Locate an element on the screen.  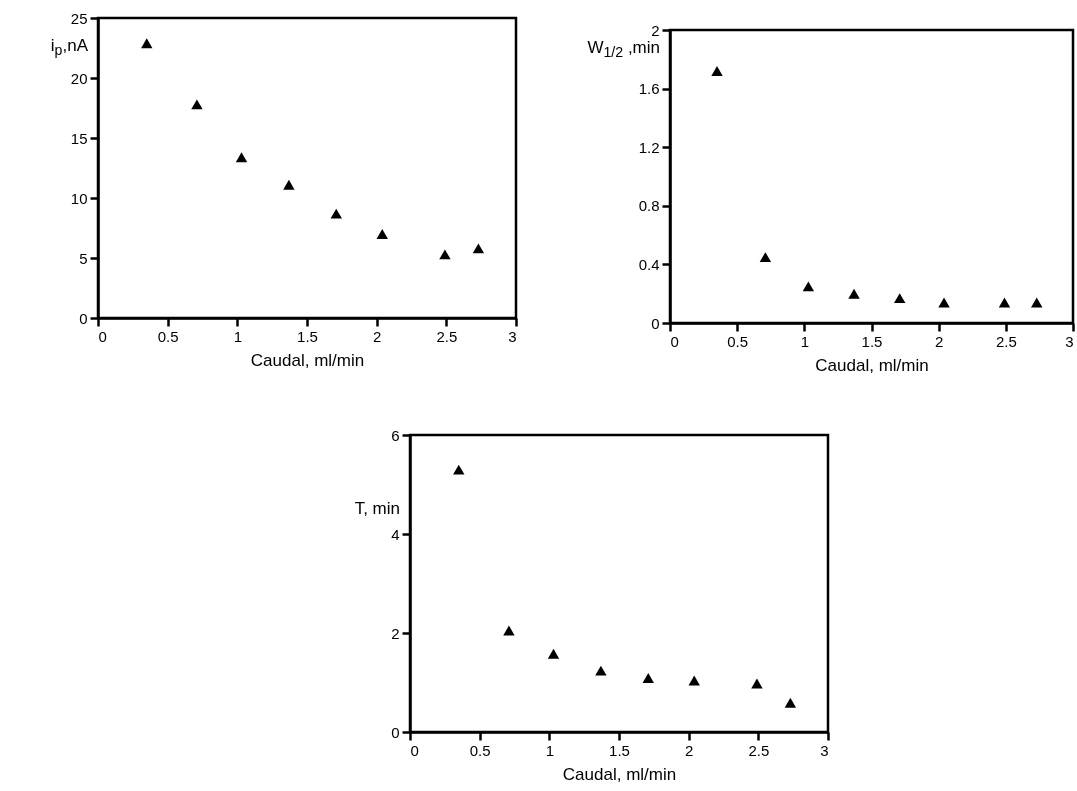
y-tick-label: 25 is located at coordinates (79, 18).